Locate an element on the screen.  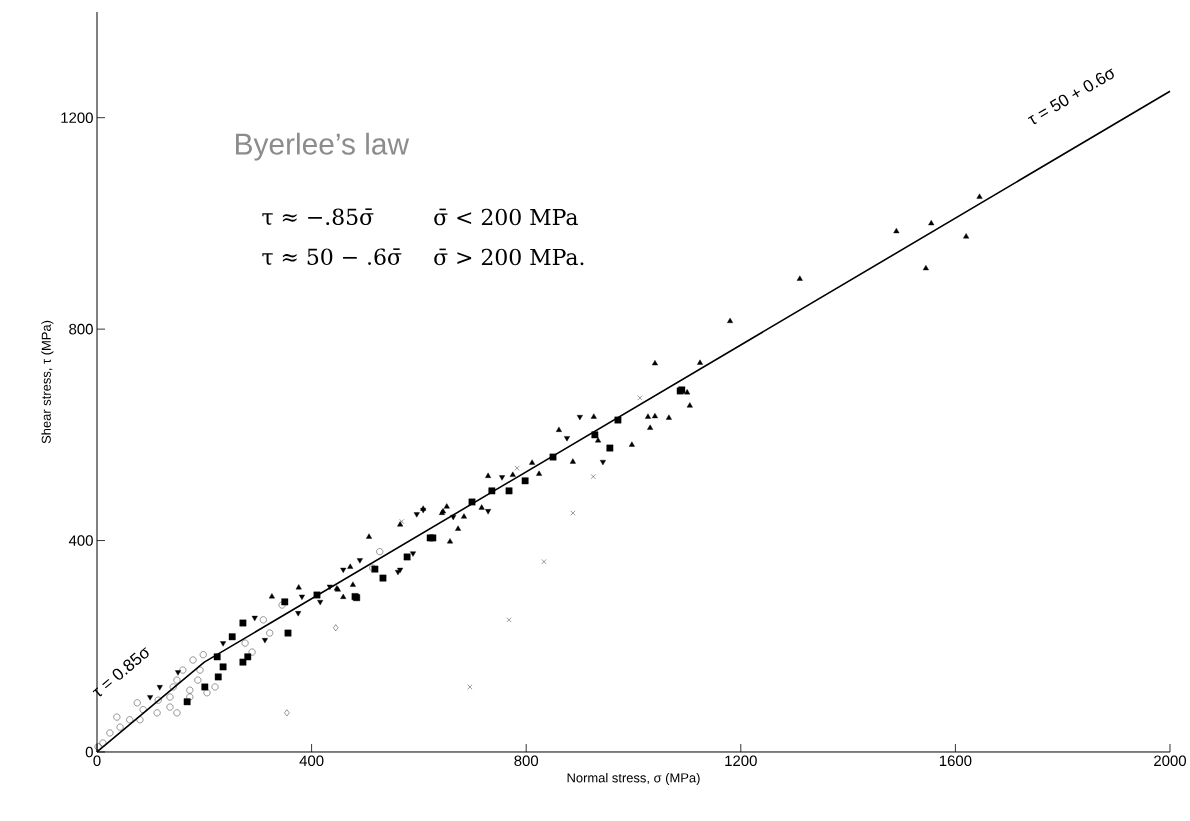
x-tick-label: 1200 is located at coordinates (741, 761).